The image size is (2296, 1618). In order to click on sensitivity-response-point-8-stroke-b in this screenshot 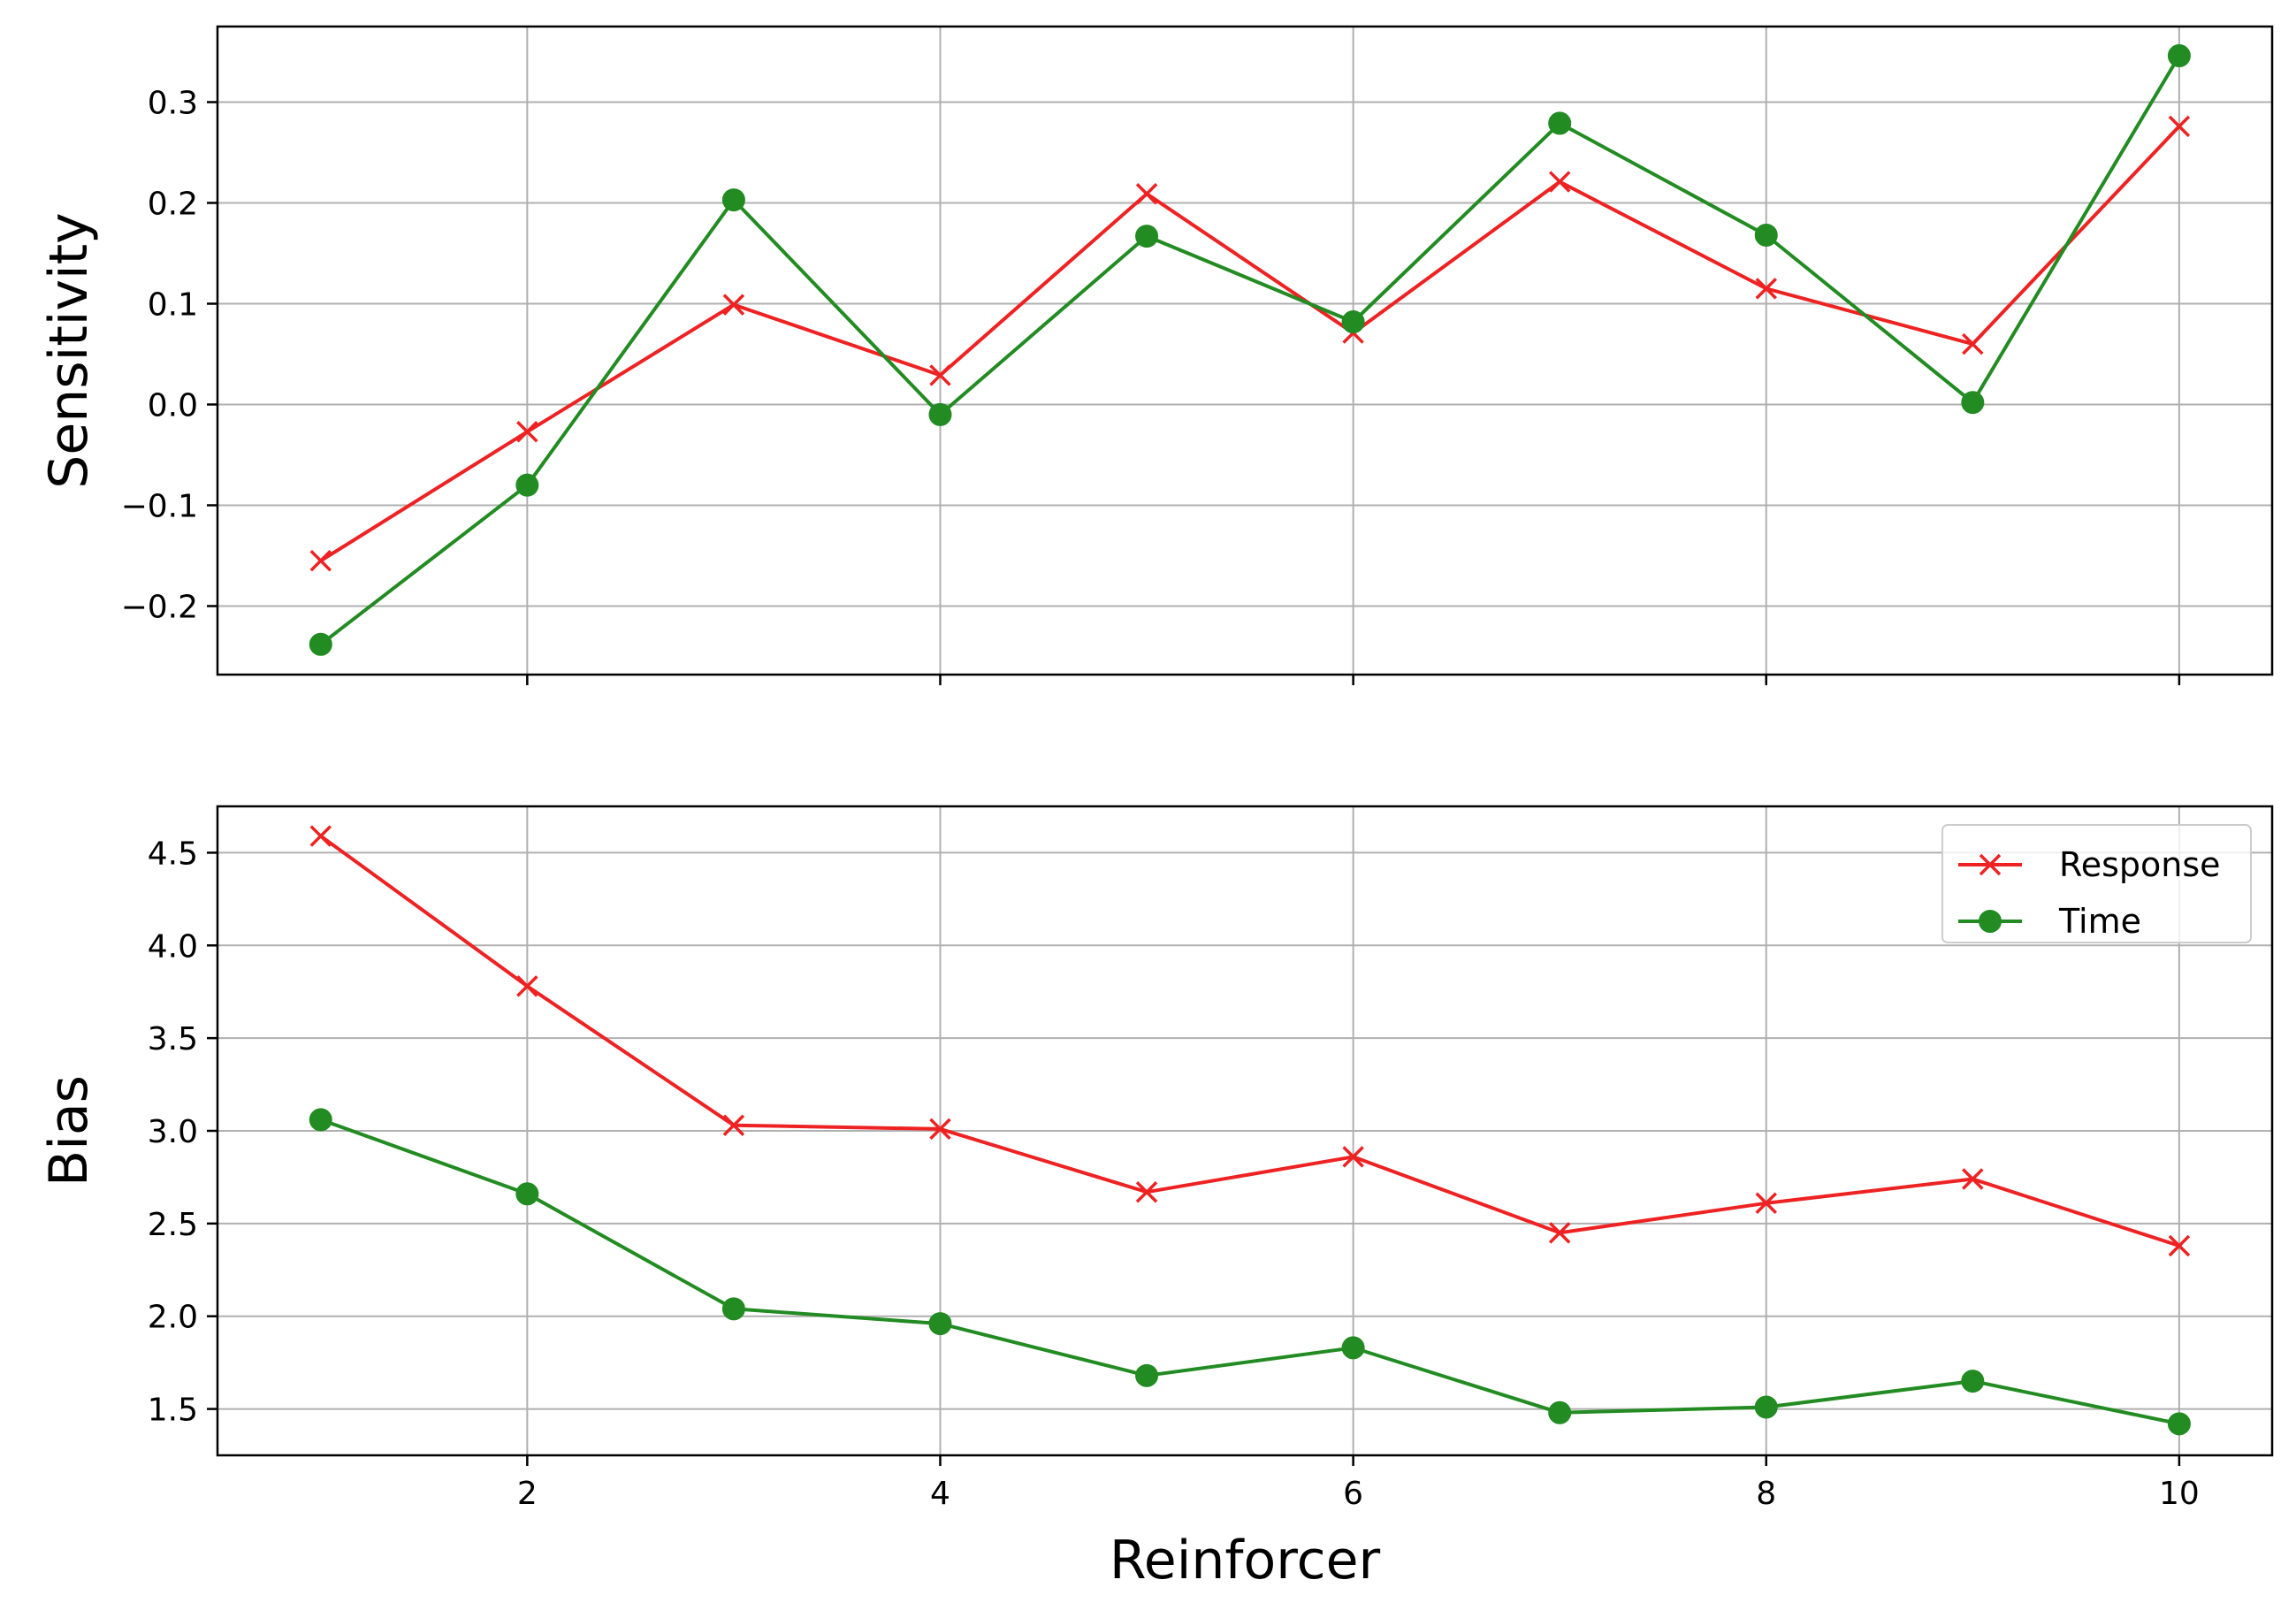, I will do `click(1766, 289)`.